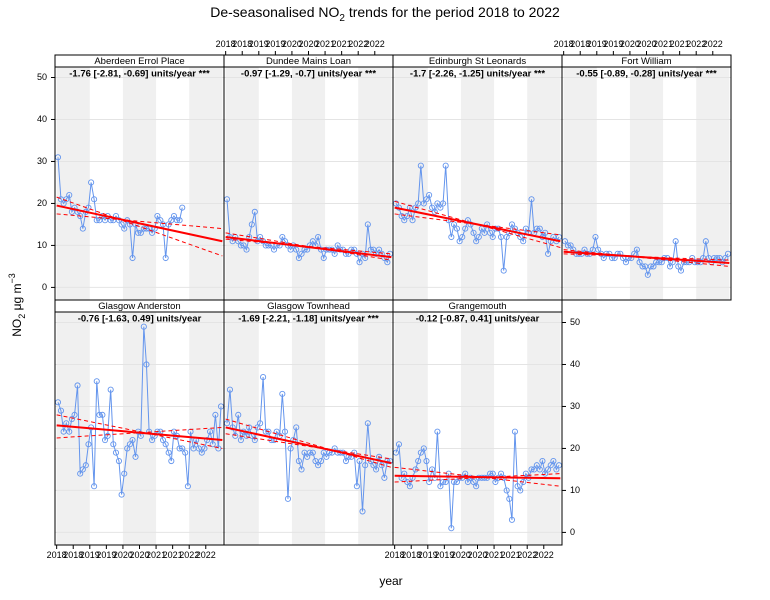 The width and height of the screenshot is (770, 600). Describe the element at coordinates (477, 306) in the screenshot. I see `strip-label: Grangemouth` at that location.